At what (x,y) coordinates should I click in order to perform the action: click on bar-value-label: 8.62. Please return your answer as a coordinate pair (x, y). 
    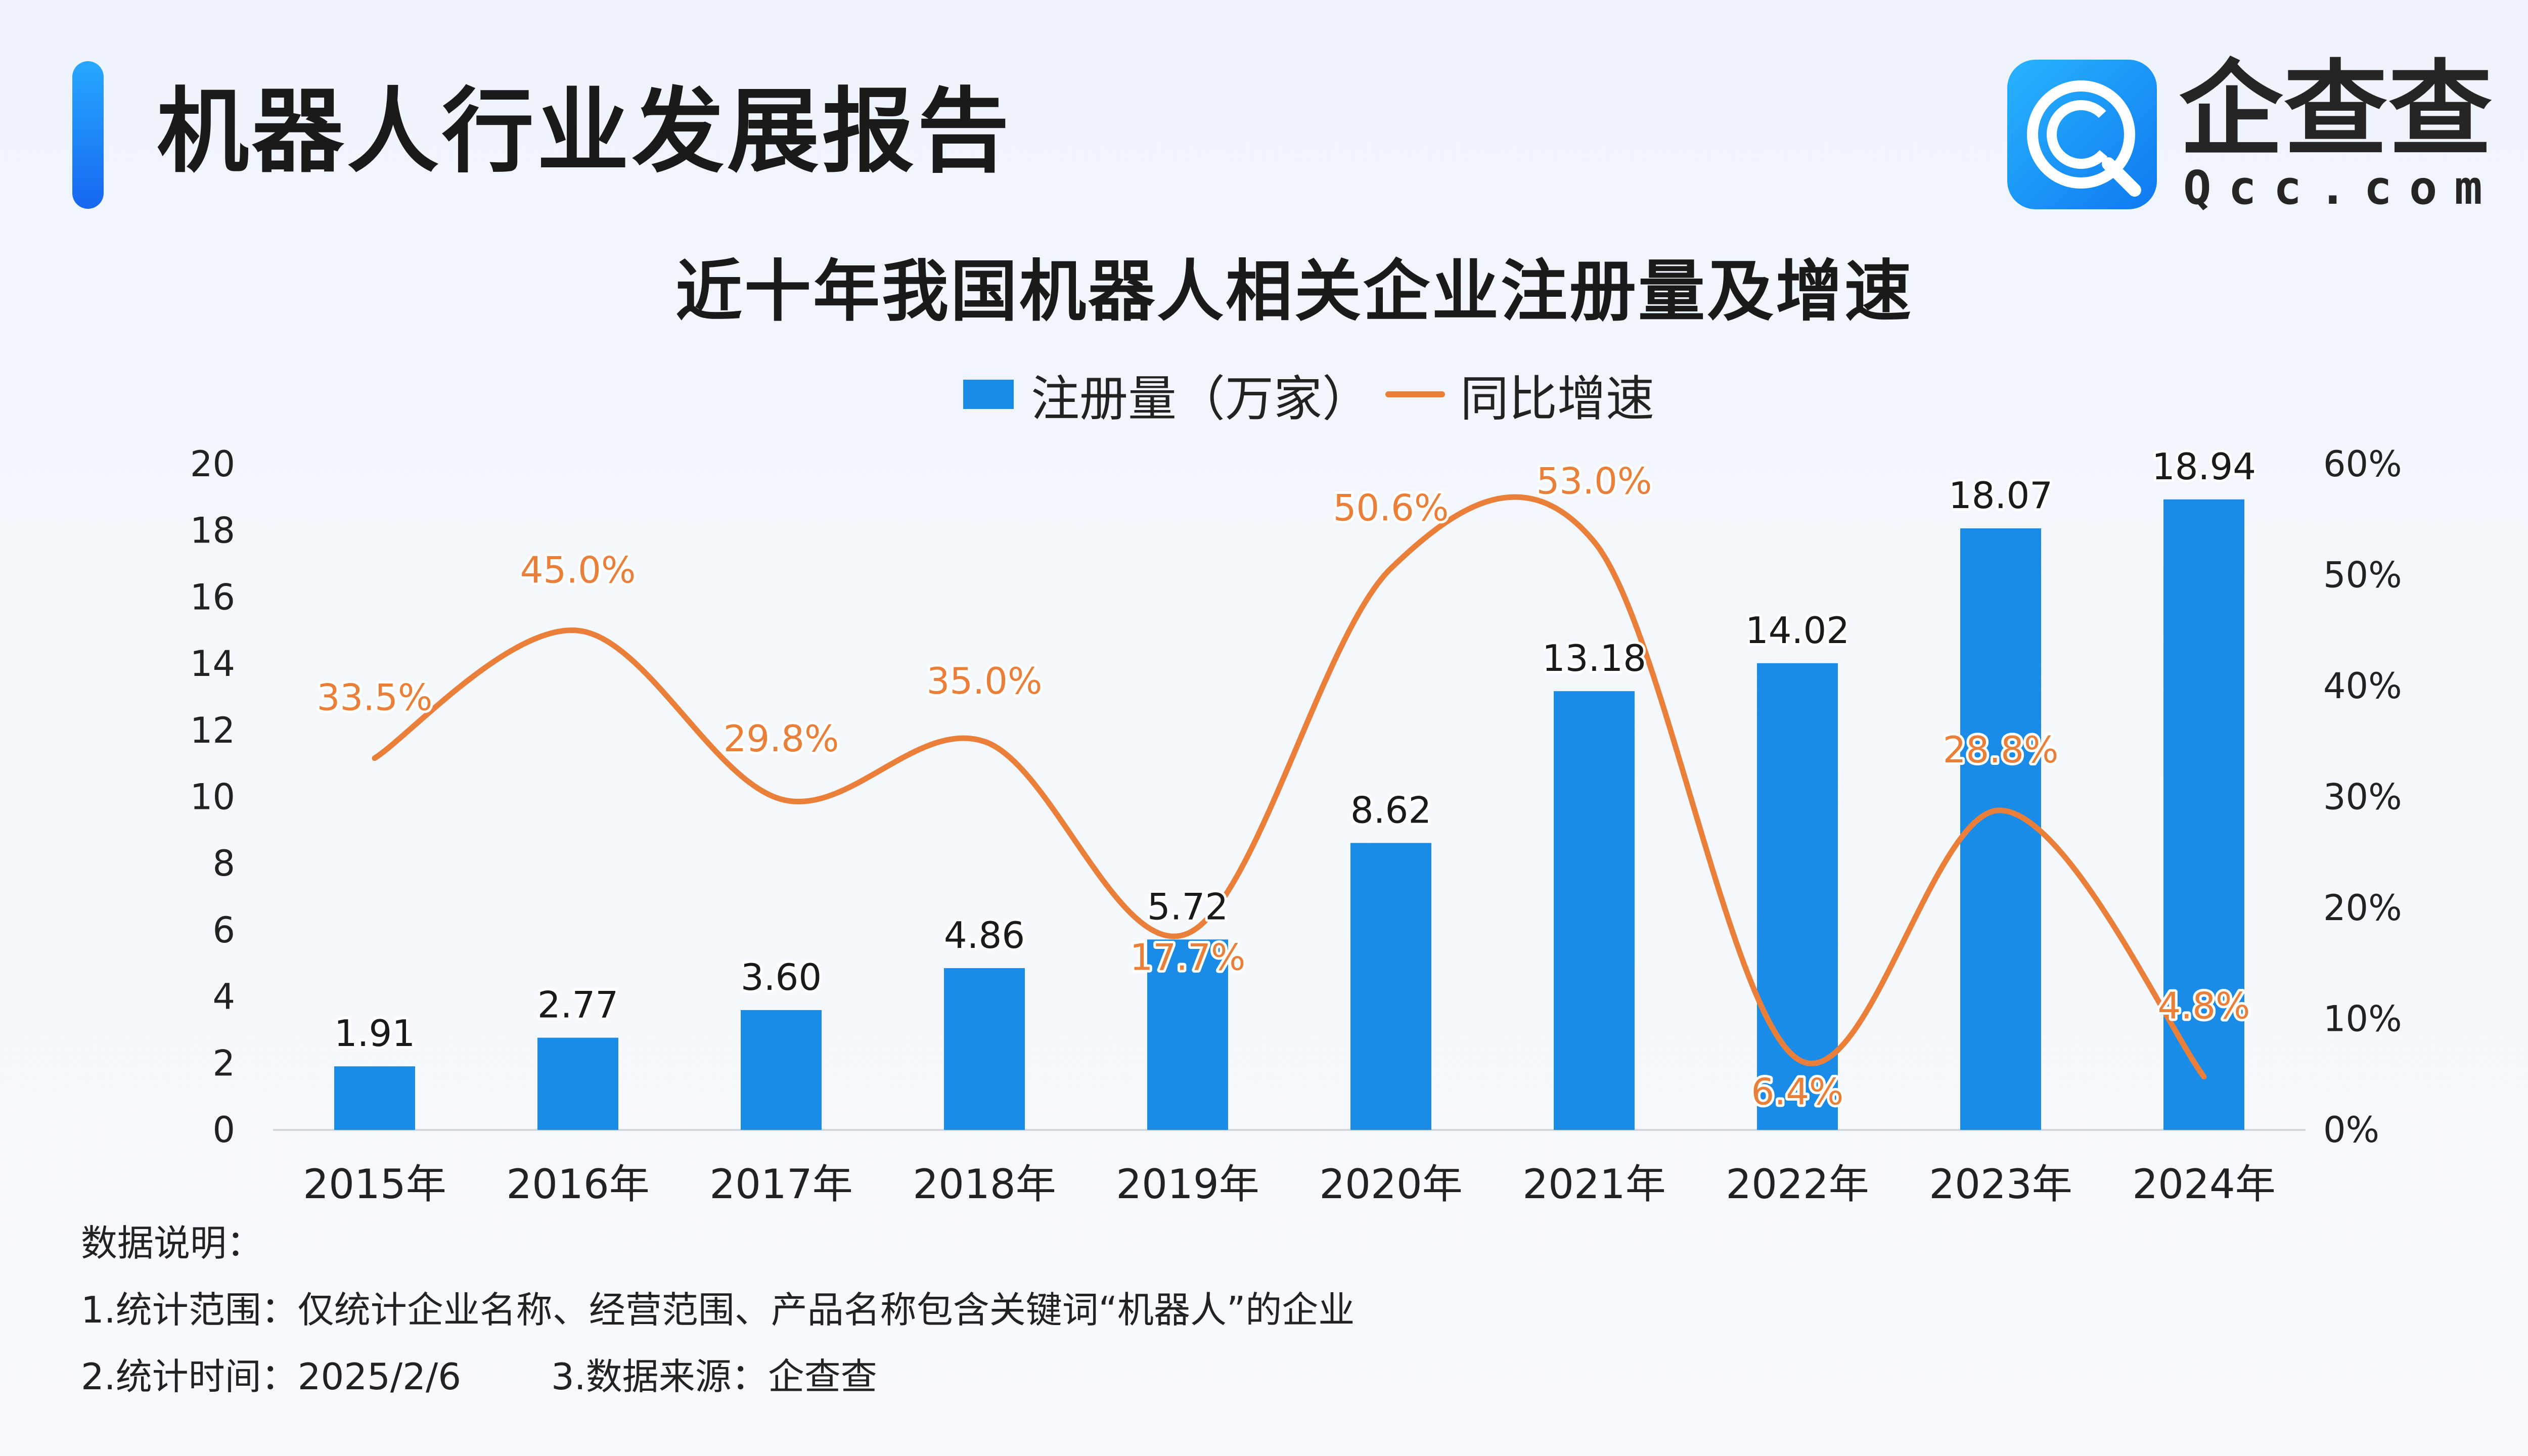
    Looking at the image, I should click on (1391, 810).